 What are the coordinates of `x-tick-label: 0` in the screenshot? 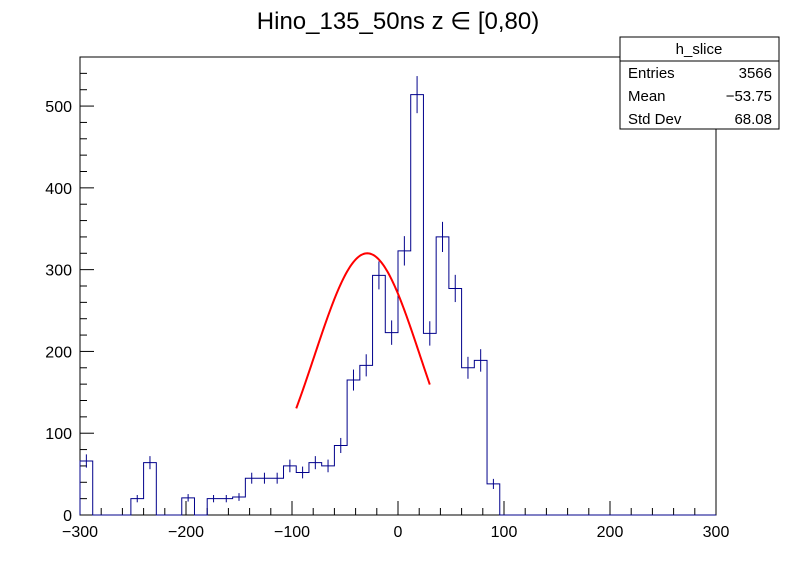 It's located at (398, 532).